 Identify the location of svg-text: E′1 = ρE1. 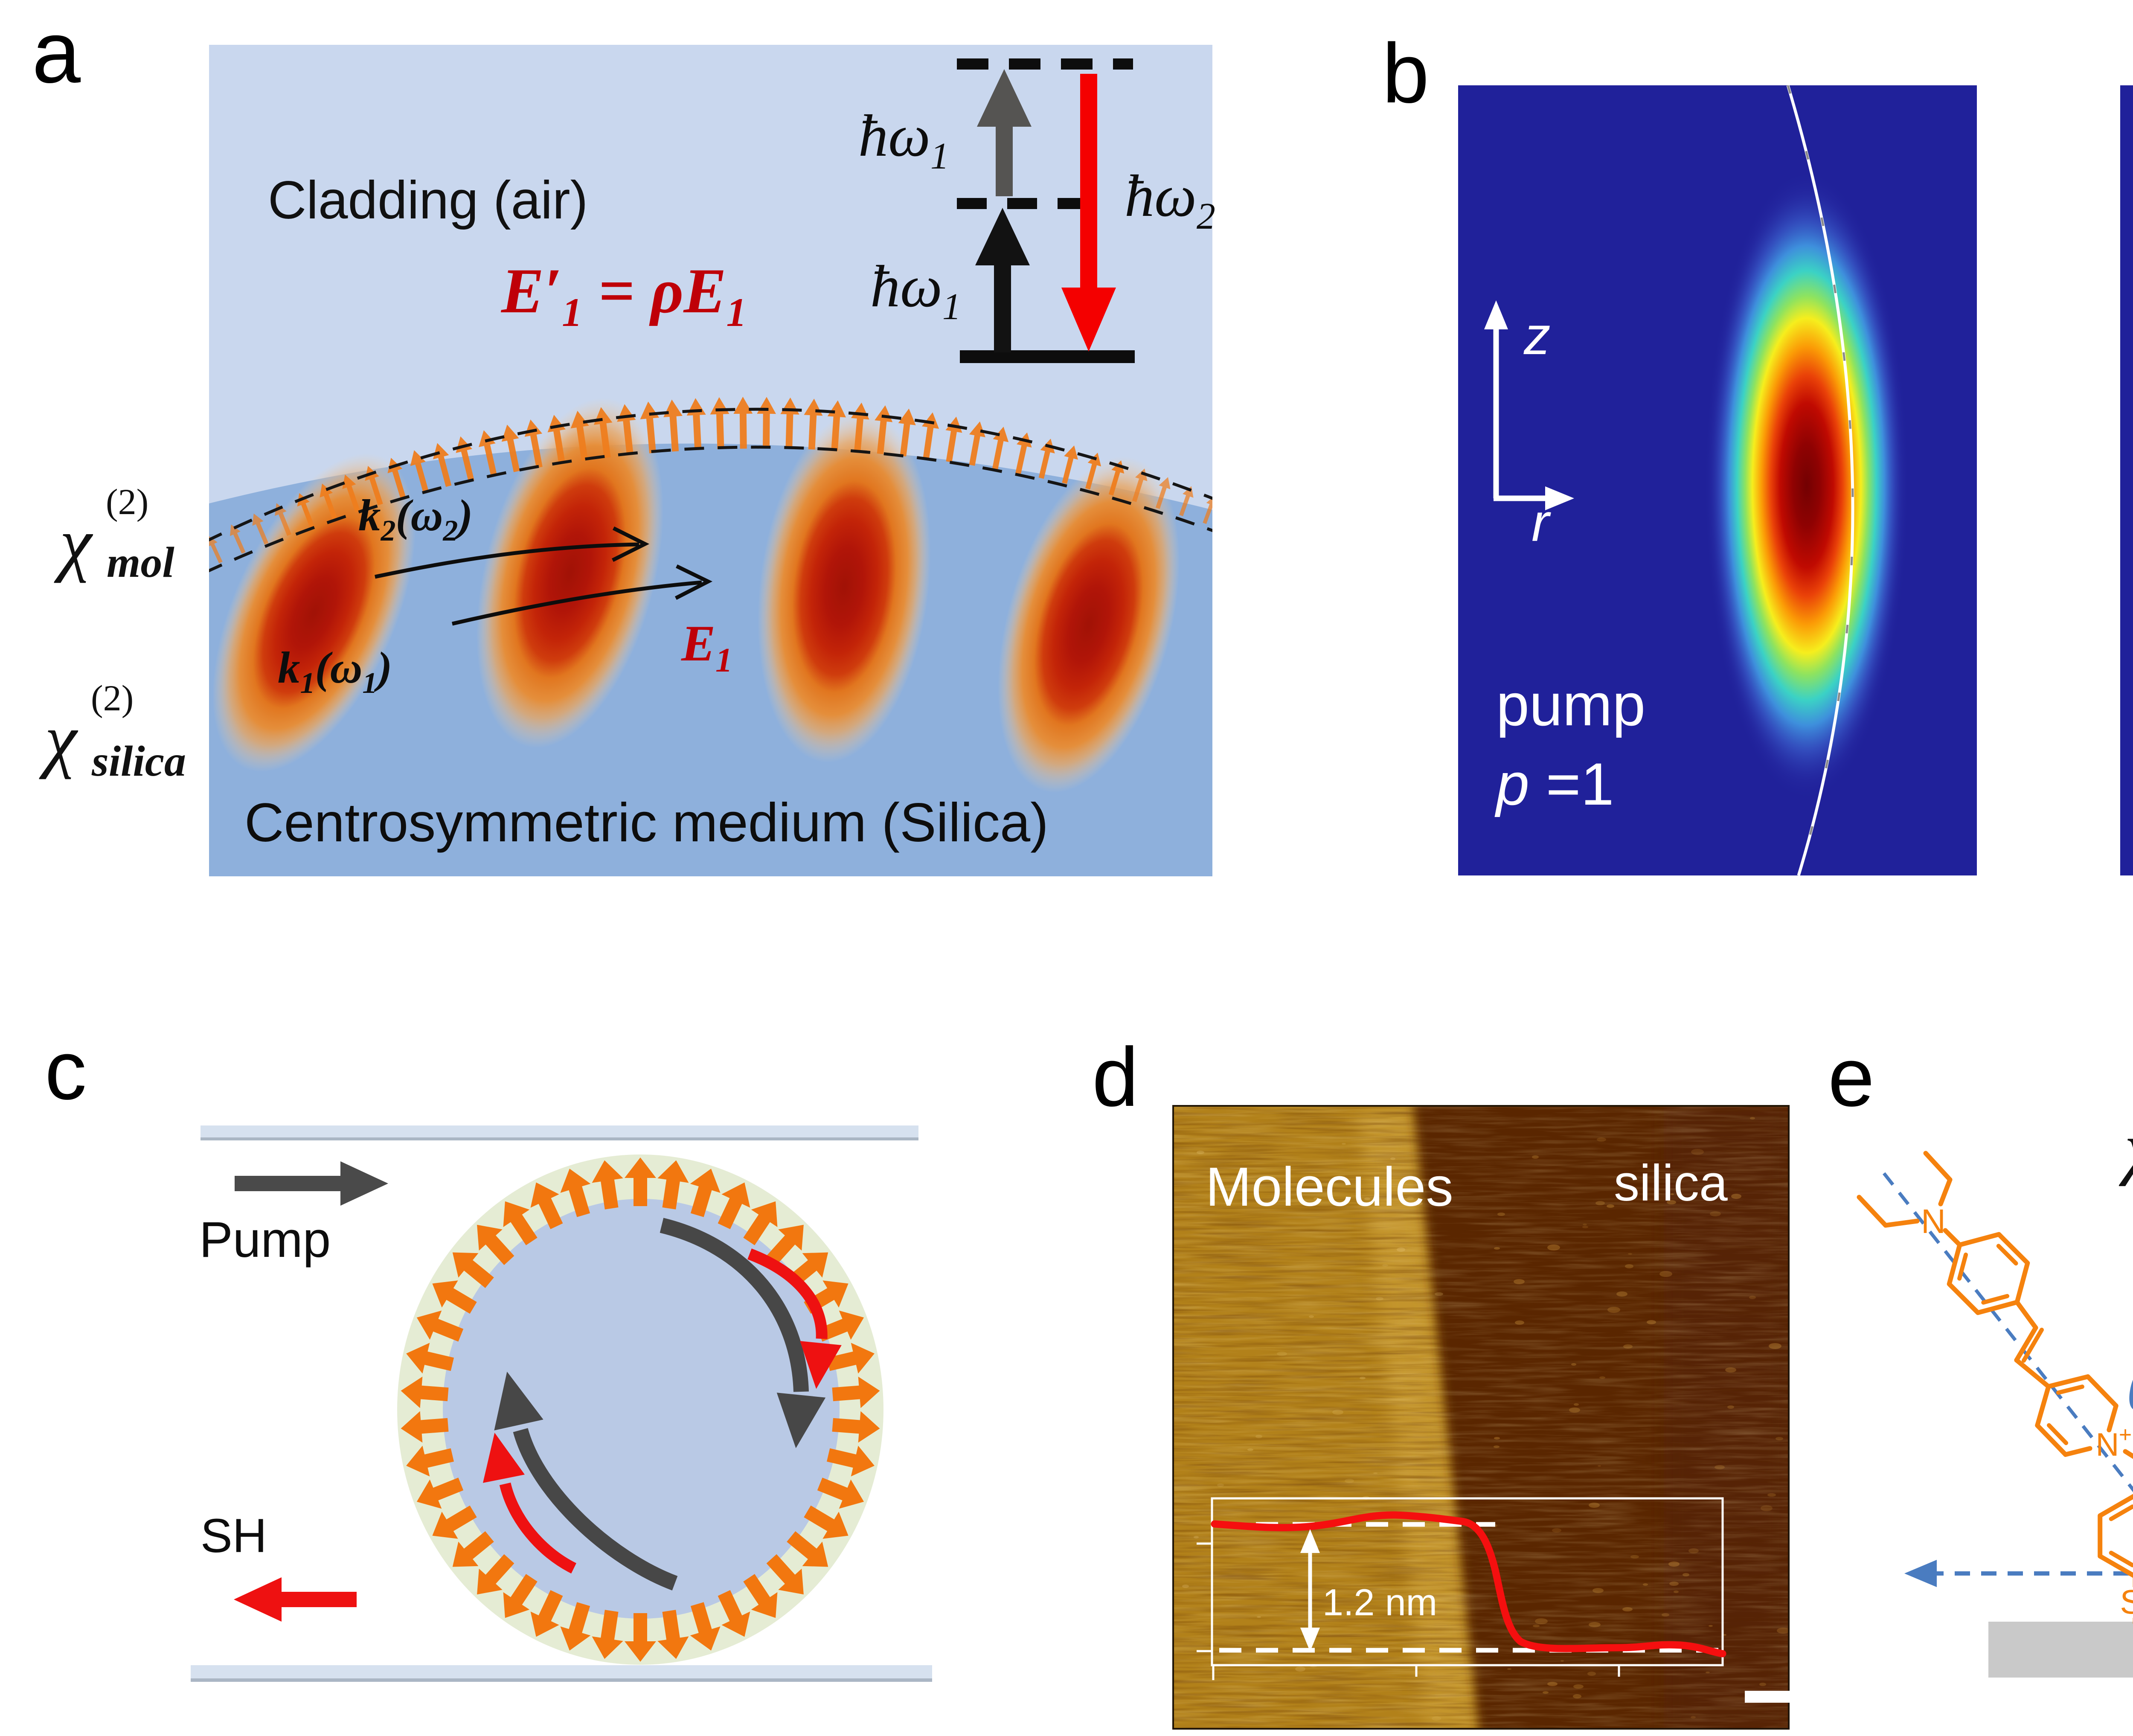
(623, 296).